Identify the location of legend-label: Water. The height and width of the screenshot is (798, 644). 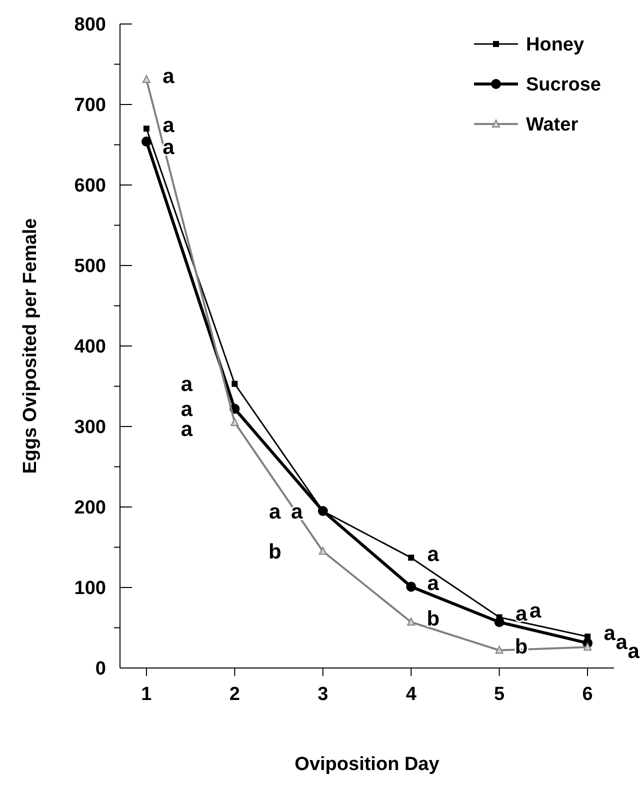
(552, 125).